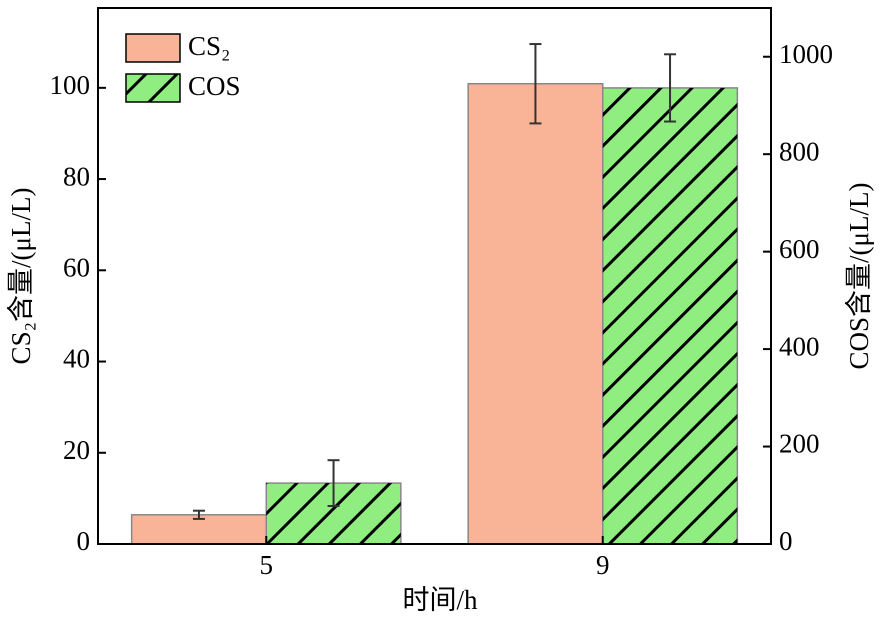 The image size is (883, 619). Describe the element at coordinates (799, 249) in the screenshot. I see `y2-tick-label: 600` at that location.